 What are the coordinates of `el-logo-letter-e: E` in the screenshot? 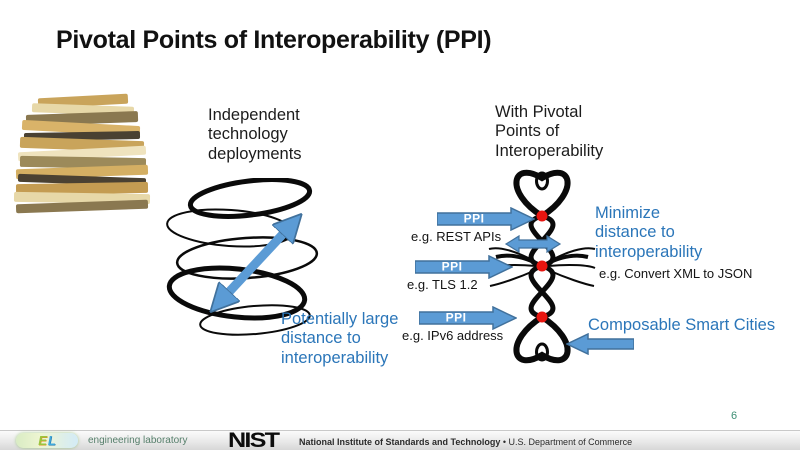 It's located at (42, 440).